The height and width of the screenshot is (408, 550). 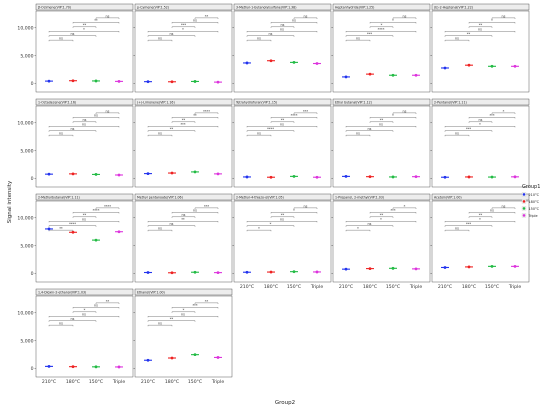 I want to click on panel-title: 2-Methyl-4-thiazo-ol(VIP:1.05), so click(x=260, y=197).